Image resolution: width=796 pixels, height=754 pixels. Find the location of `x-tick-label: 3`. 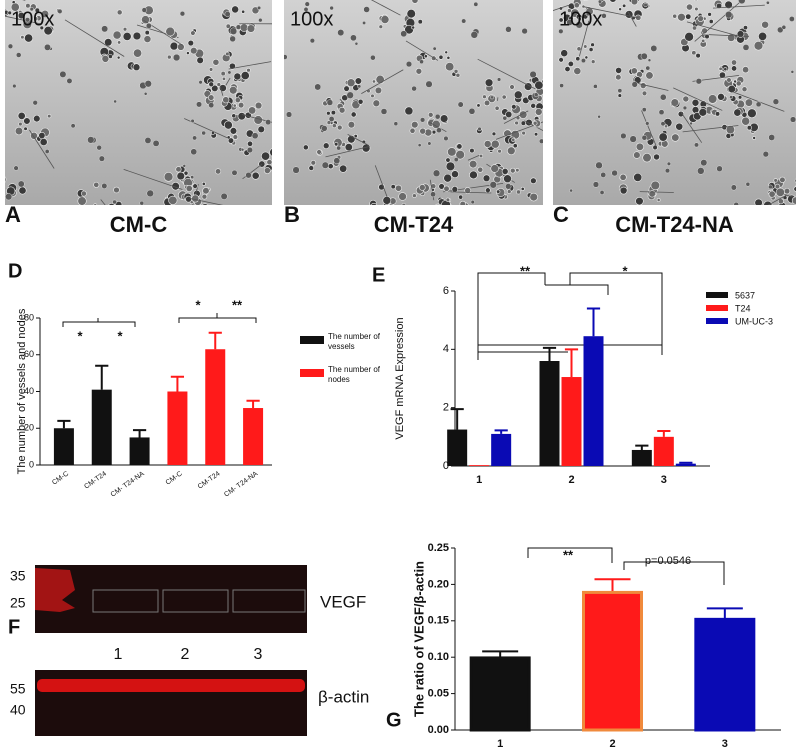

x-tick-label: 3 is located at coordinates (725, 744).